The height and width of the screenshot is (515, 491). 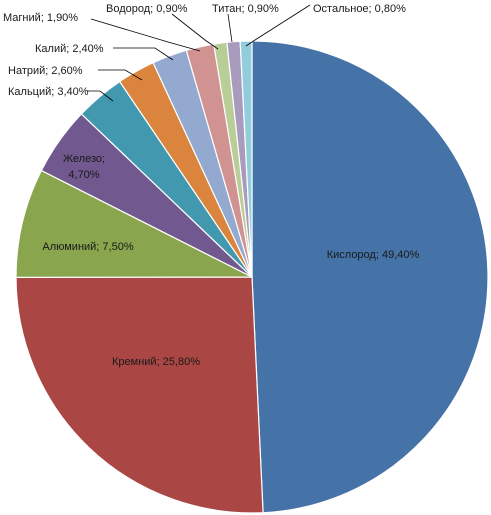 What do you see at coordinates (143, 54) in the screenshot?
I see `leader-line-potassium` at bounding box center [143, 54].